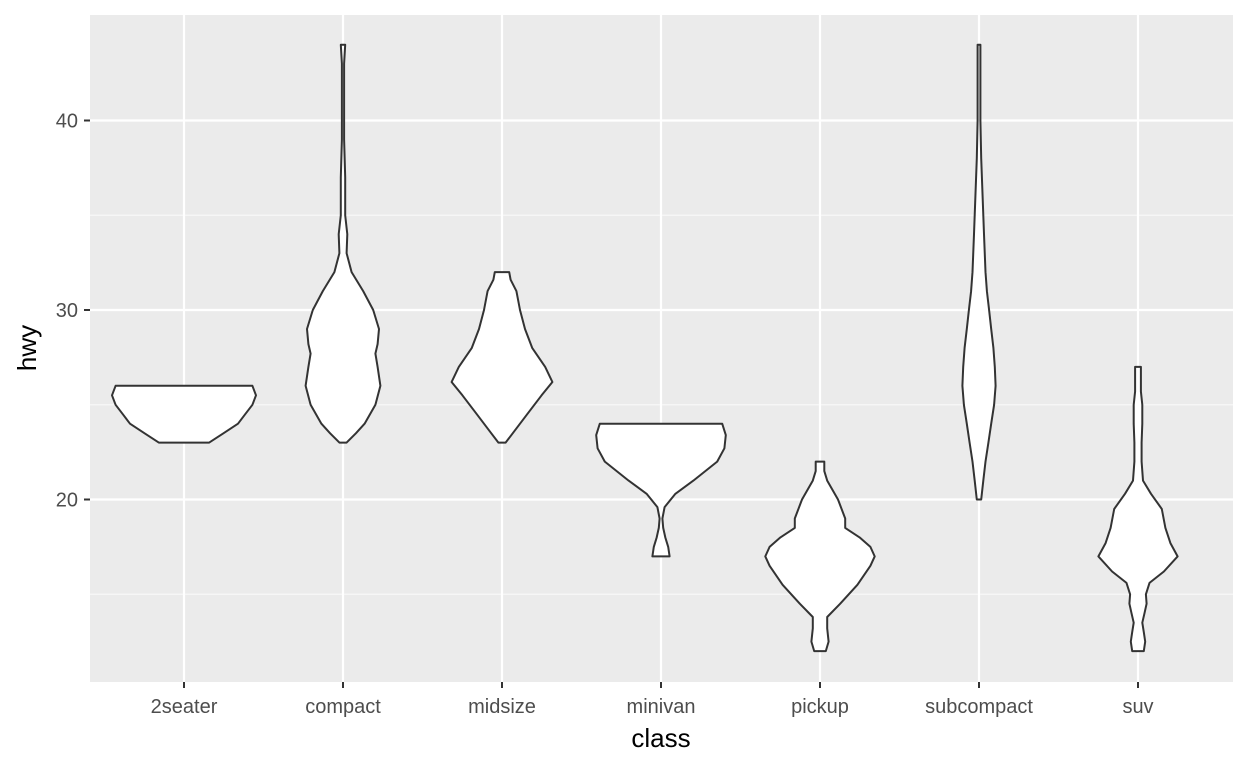  I want to click on x-tick-label: subcompact, so click(979, 707).